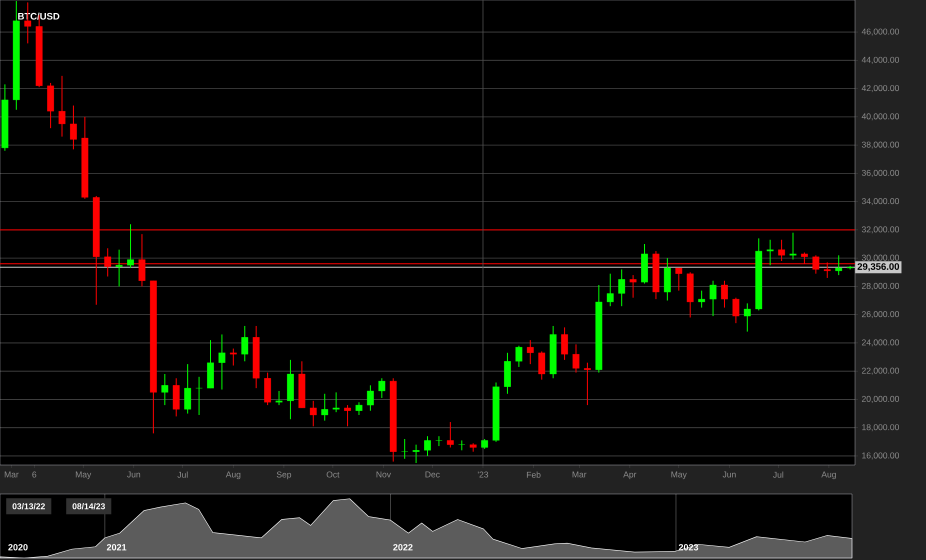 The width and height of the screenshot is (926, 560). Describe the element at coordinates (403, 547) in the screenshot. I see `x-tick-label: 2022` at that location.